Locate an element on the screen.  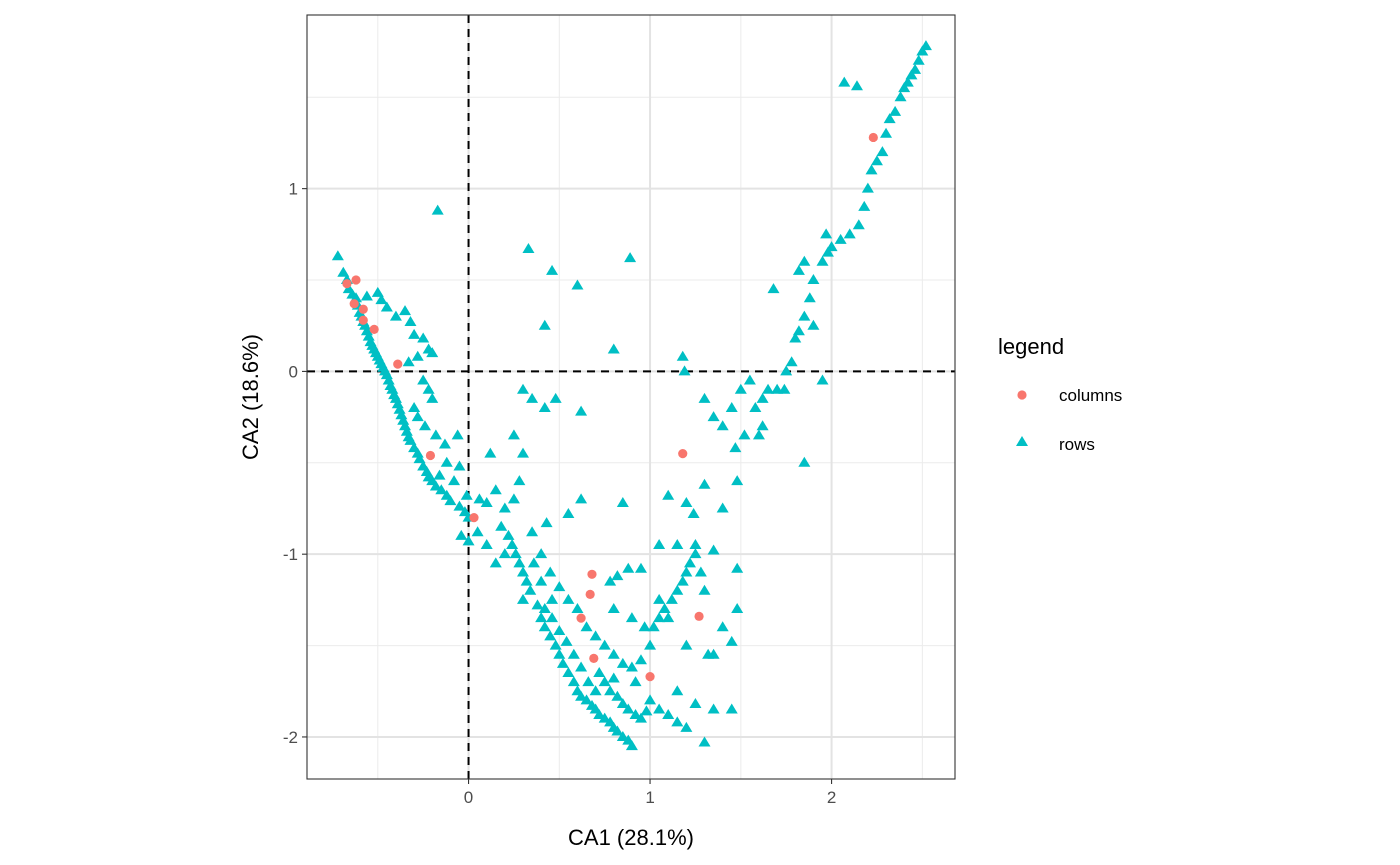
y-tick-label: 1 is located at coordinates (293, 189).